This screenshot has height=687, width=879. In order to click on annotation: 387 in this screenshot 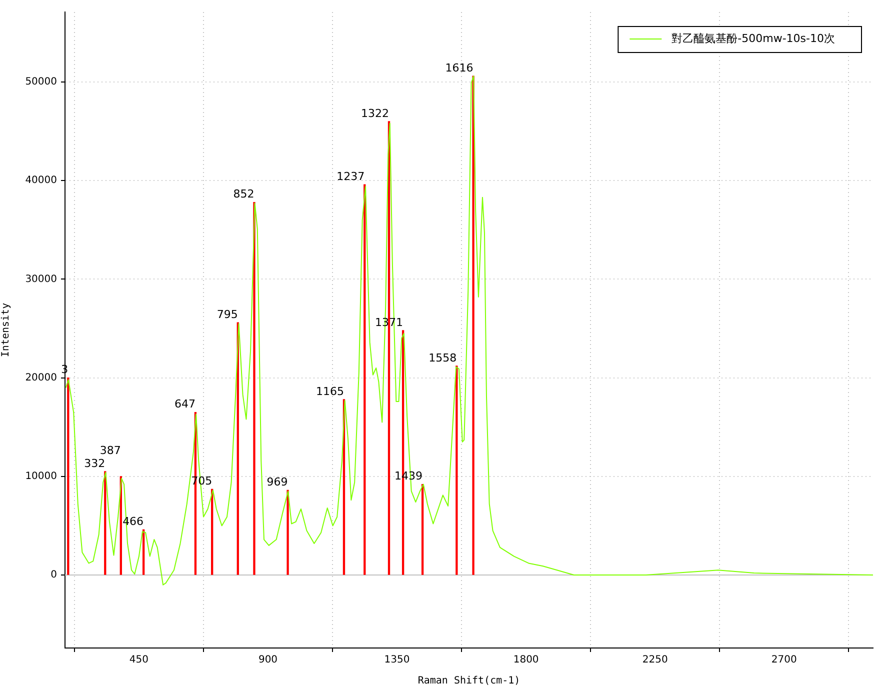, I will do `click(110, 450)`.